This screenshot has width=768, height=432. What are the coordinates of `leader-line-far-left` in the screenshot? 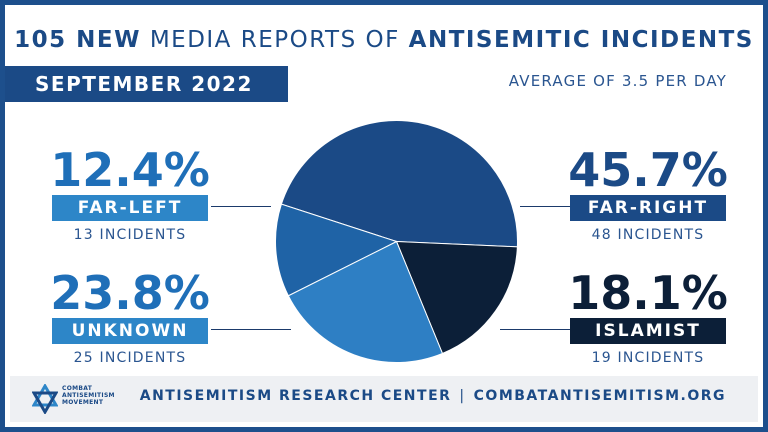 It's located at (241, 206).